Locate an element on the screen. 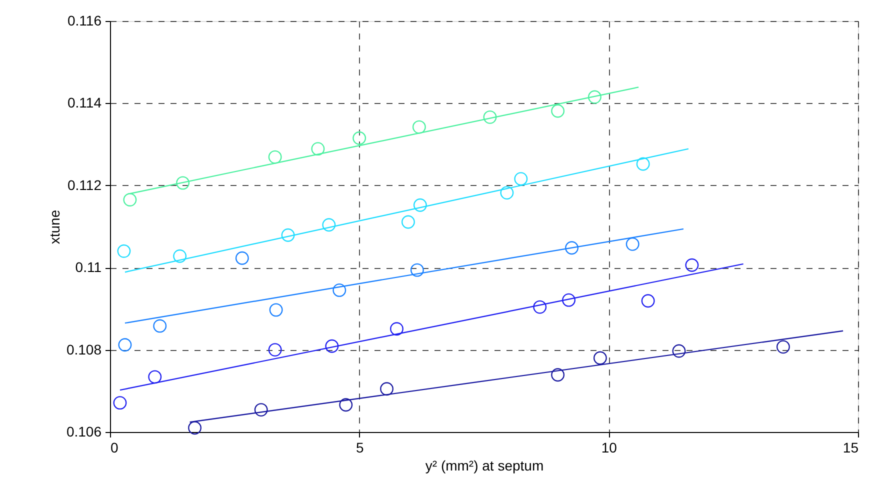 The image size is (878, 501). y-tick-label: 0.108 is located at coordinates (84, 349).